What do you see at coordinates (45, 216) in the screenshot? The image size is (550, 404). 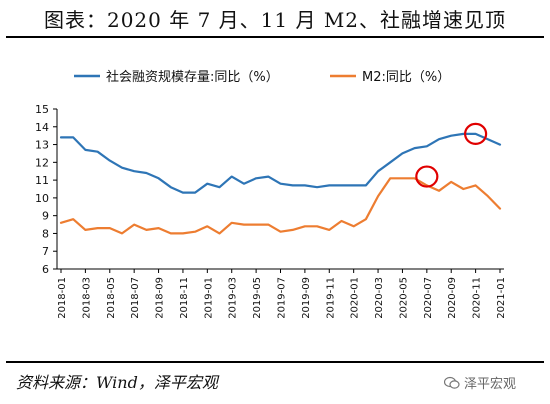 I see `y-tick-label: 9` at bounding box center [45, 216].